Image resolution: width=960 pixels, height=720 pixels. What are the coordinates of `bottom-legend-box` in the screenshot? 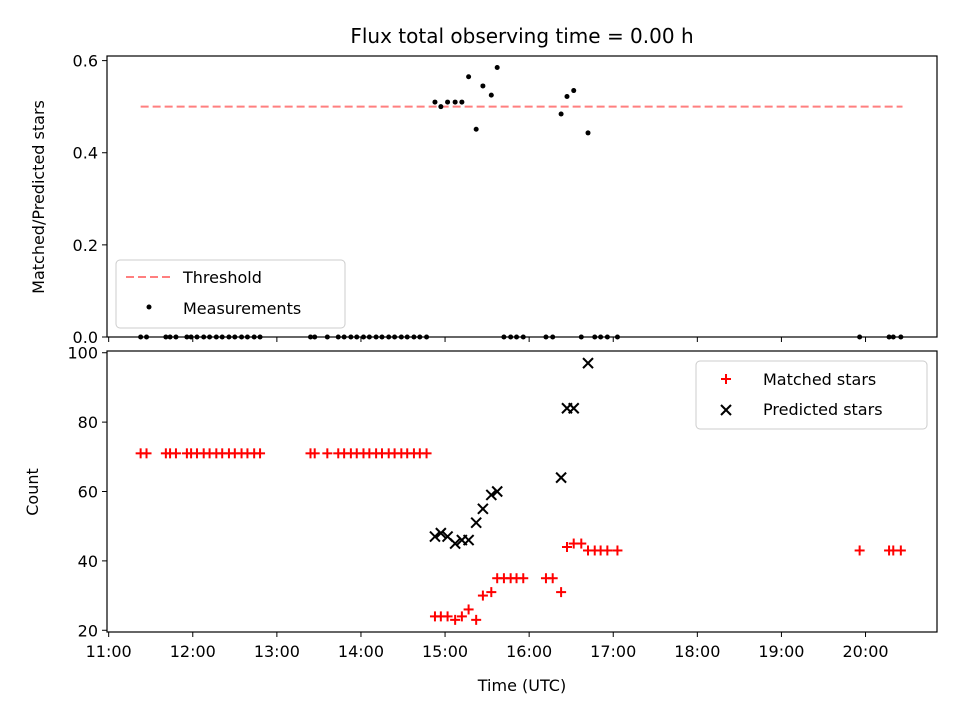 It's located at (811, 395).